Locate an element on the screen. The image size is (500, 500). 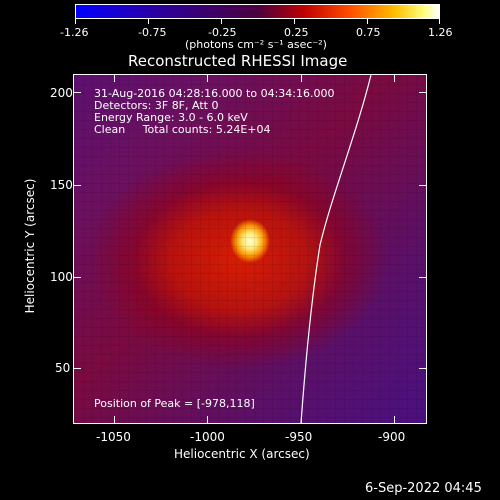
info-counts: Clean Total counts: 5.24E+04 is located at coordinates (182, 129).